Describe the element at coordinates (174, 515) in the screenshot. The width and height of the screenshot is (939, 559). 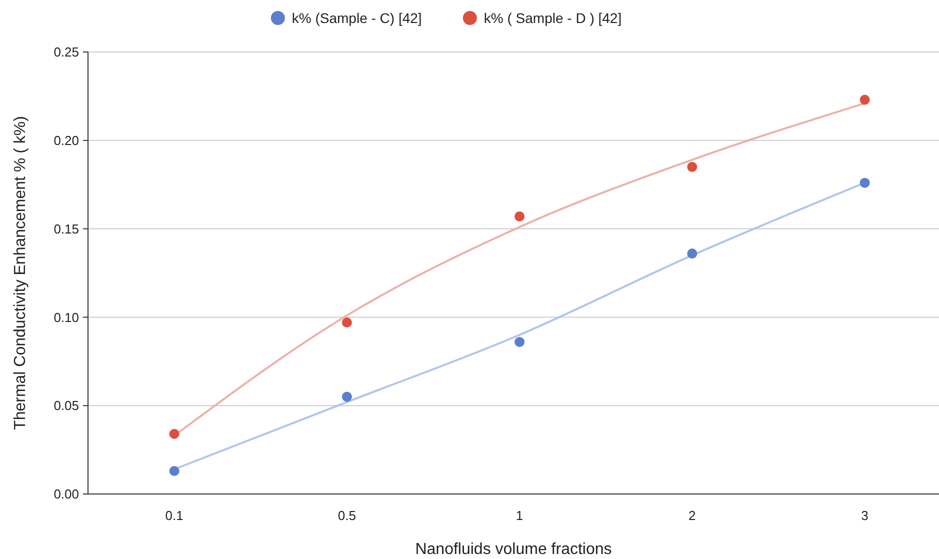
I see `x-tick-label: 0.1` at that location.